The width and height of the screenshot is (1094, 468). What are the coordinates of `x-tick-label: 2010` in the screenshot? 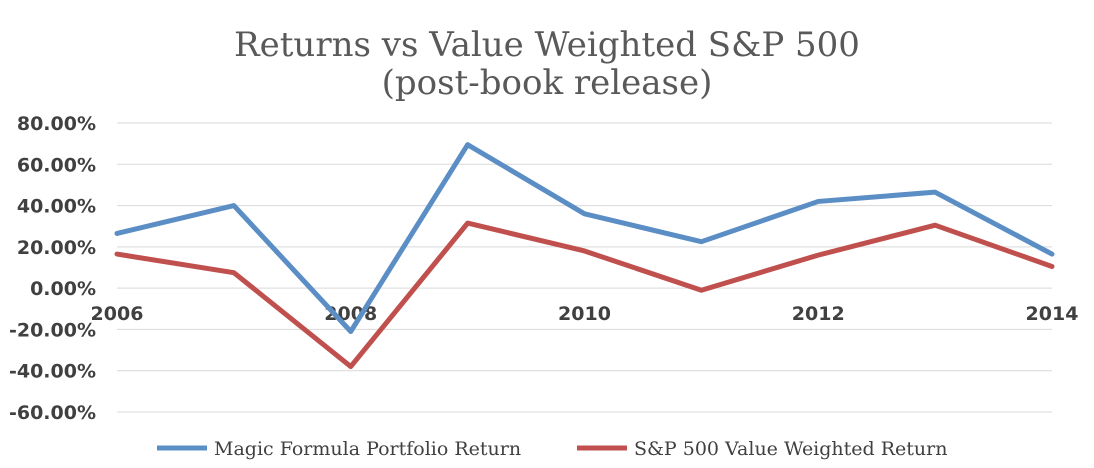 It's located at (584, 314).